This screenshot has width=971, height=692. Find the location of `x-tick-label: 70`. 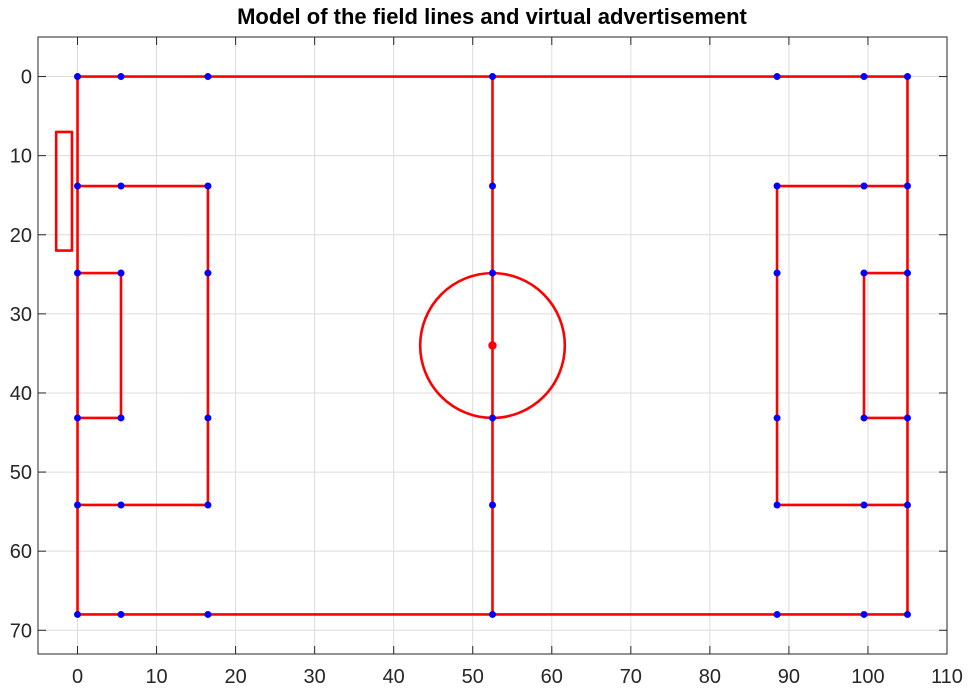

x-tick-label: 70 is located at coordinates (631, 677).